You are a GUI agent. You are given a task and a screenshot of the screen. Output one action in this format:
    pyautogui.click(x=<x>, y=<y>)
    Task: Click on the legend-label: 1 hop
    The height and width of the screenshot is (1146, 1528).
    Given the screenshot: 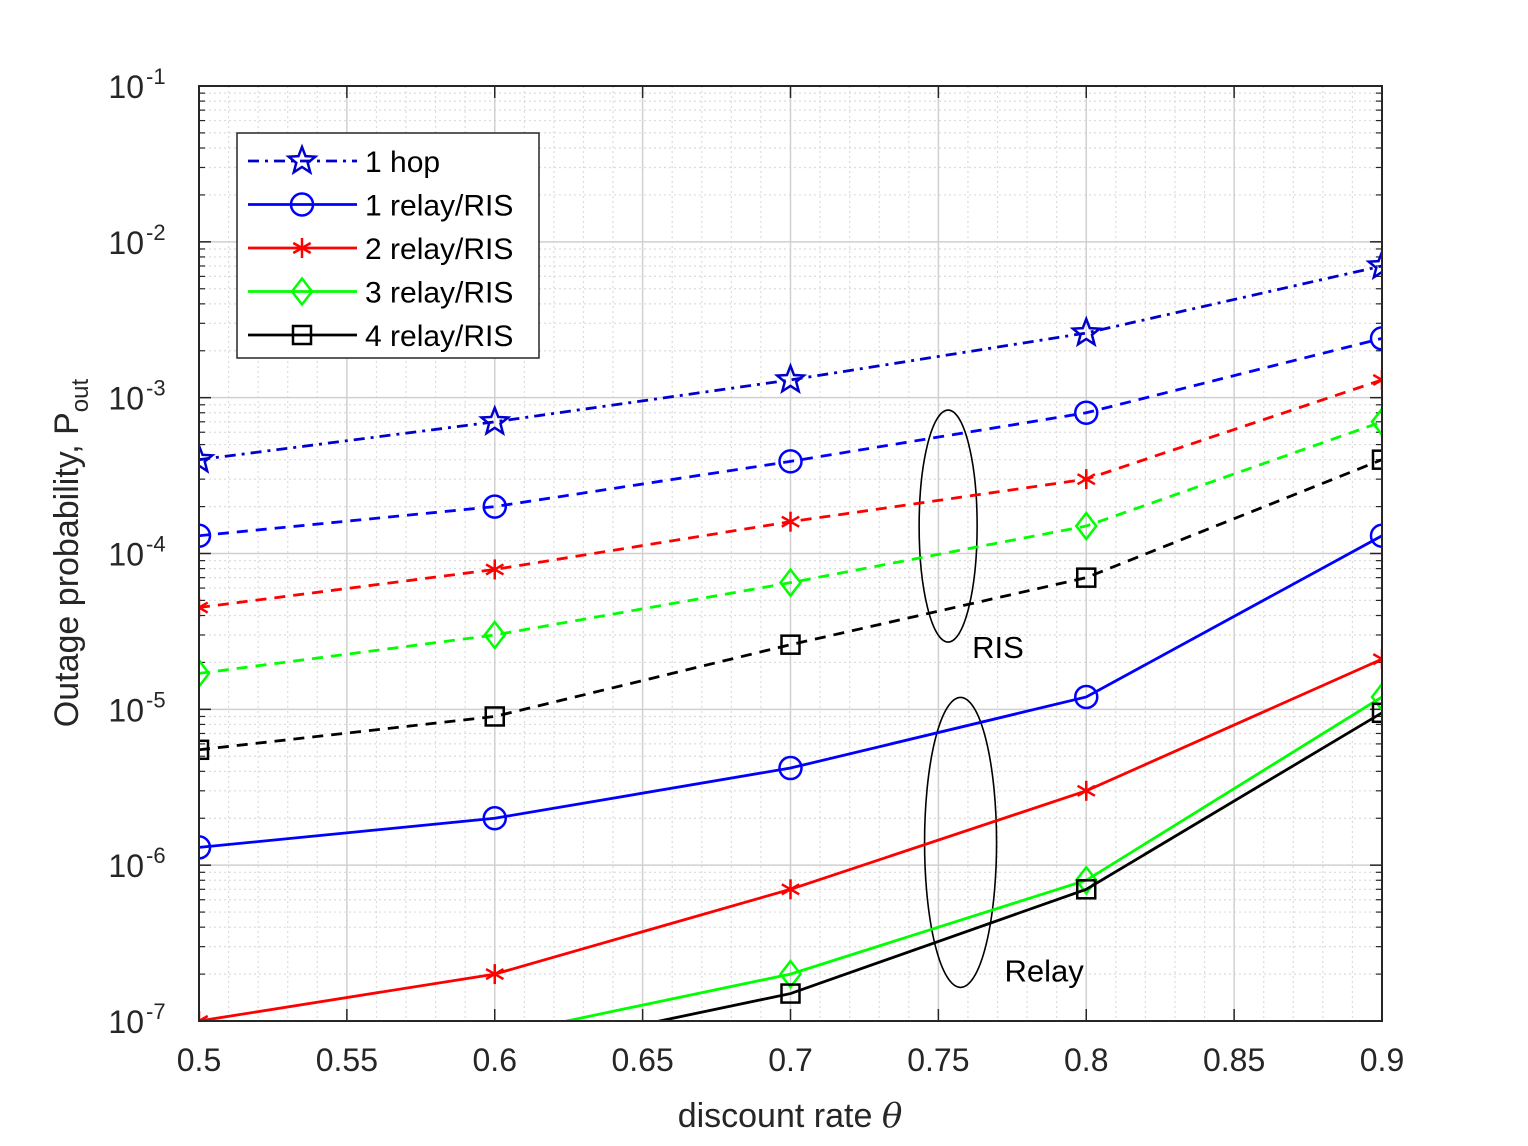 What is the action you would take?
    pyautogui.click(x=402, y=162)
    